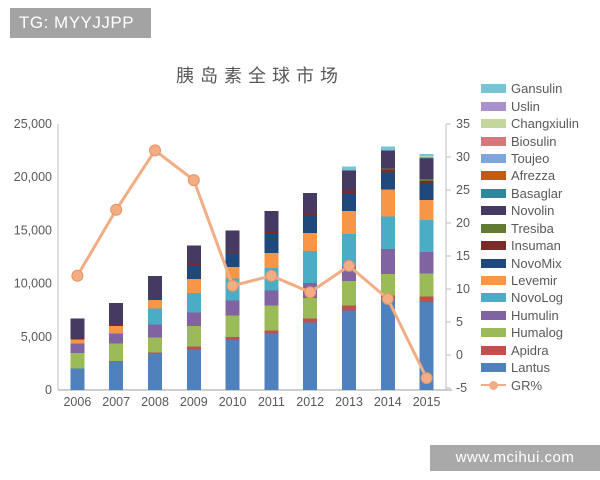 This screenshot has height=480, width=600. Describe the element at coordinates (532, 228) in the screenshot. I see `legend-label-tresiba: Tresiba` at that location.